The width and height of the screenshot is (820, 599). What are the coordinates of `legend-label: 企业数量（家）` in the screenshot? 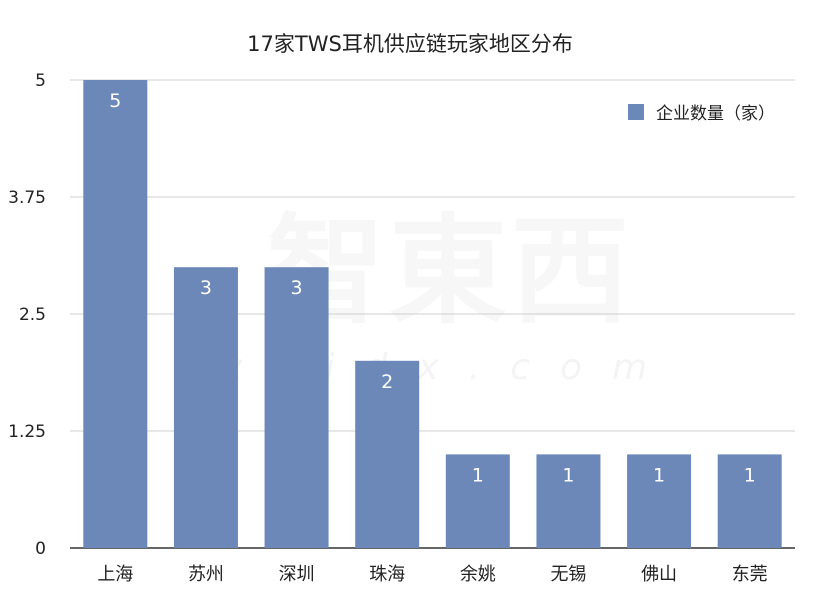 It's located at (715, 114).